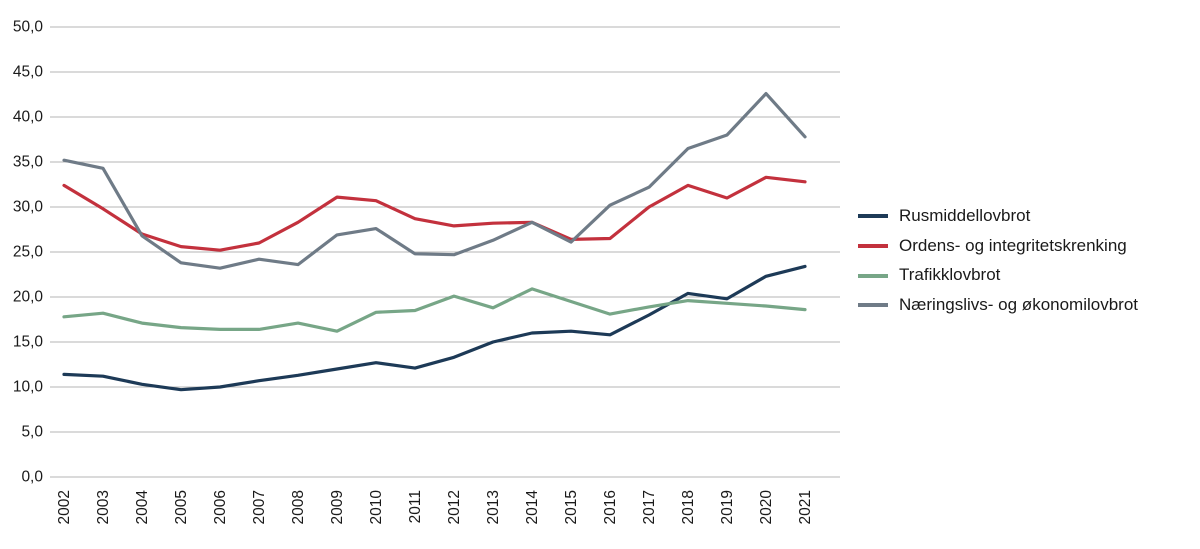 The height and width of the screenshot is (549, 1200). What do you see at coordinates (220, 507) in the screenshot?
I see `x-tick-label: 2006` at bounding box center [220, 507].